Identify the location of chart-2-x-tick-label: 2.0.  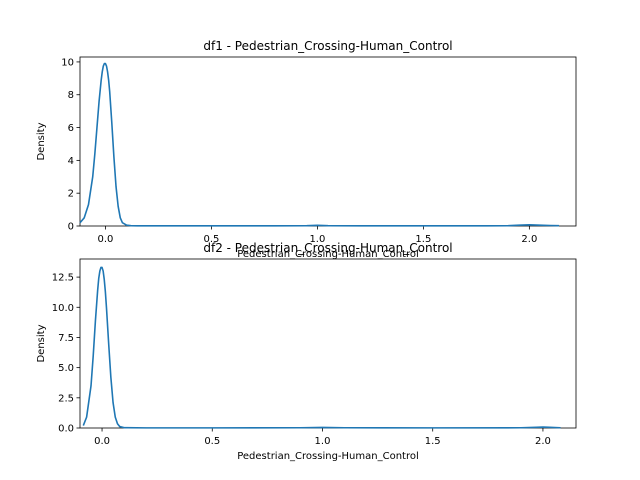
(543, 441).